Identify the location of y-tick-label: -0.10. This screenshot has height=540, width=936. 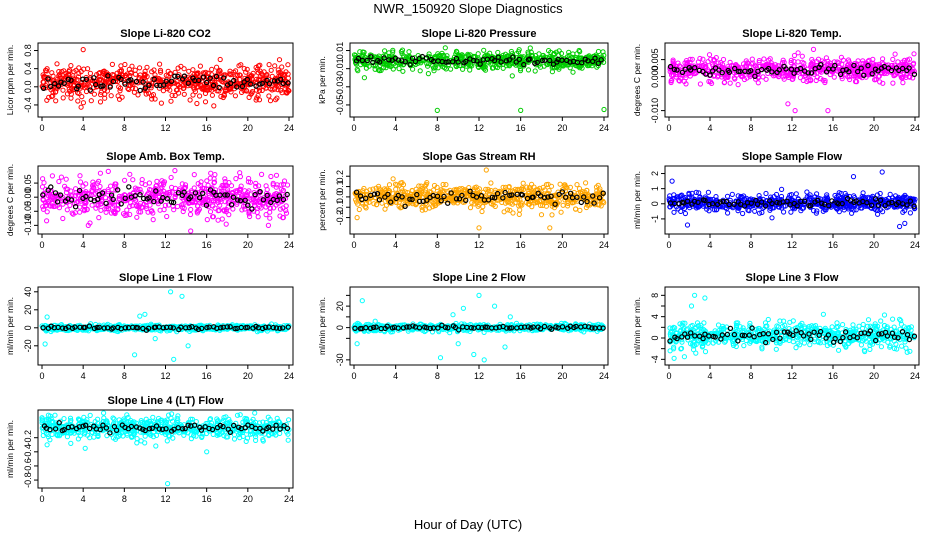
(28, 225).